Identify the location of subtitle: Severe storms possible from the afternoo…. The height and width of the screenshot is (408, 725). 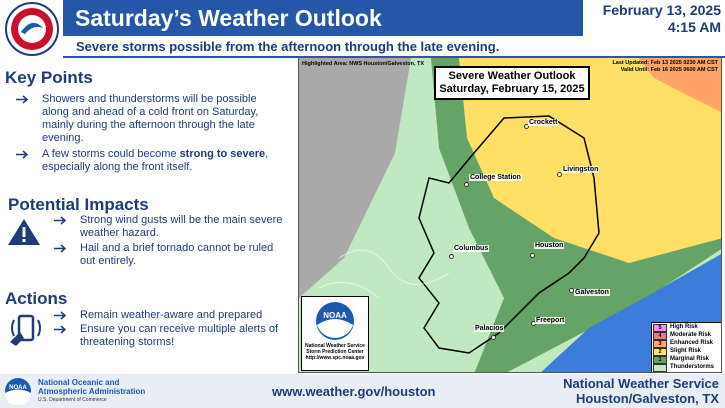
(288, 46).